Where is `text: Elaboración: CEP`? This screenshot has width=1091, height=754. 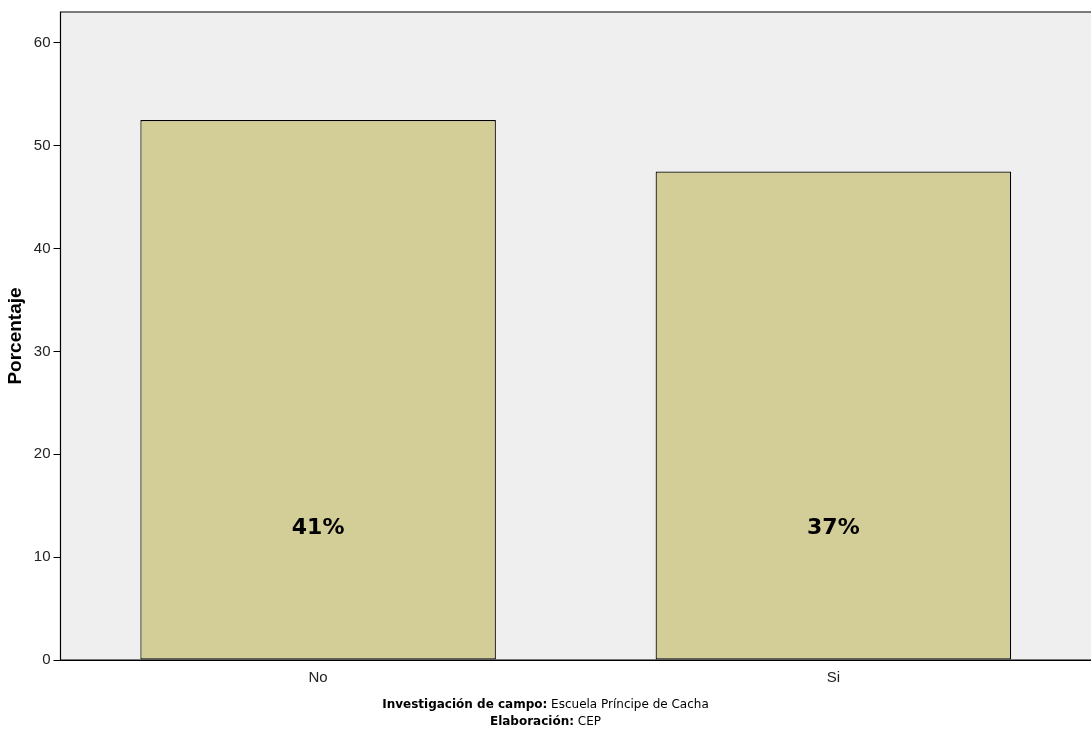 text: Elaboración: CEP is located at coordinates (545, 721).